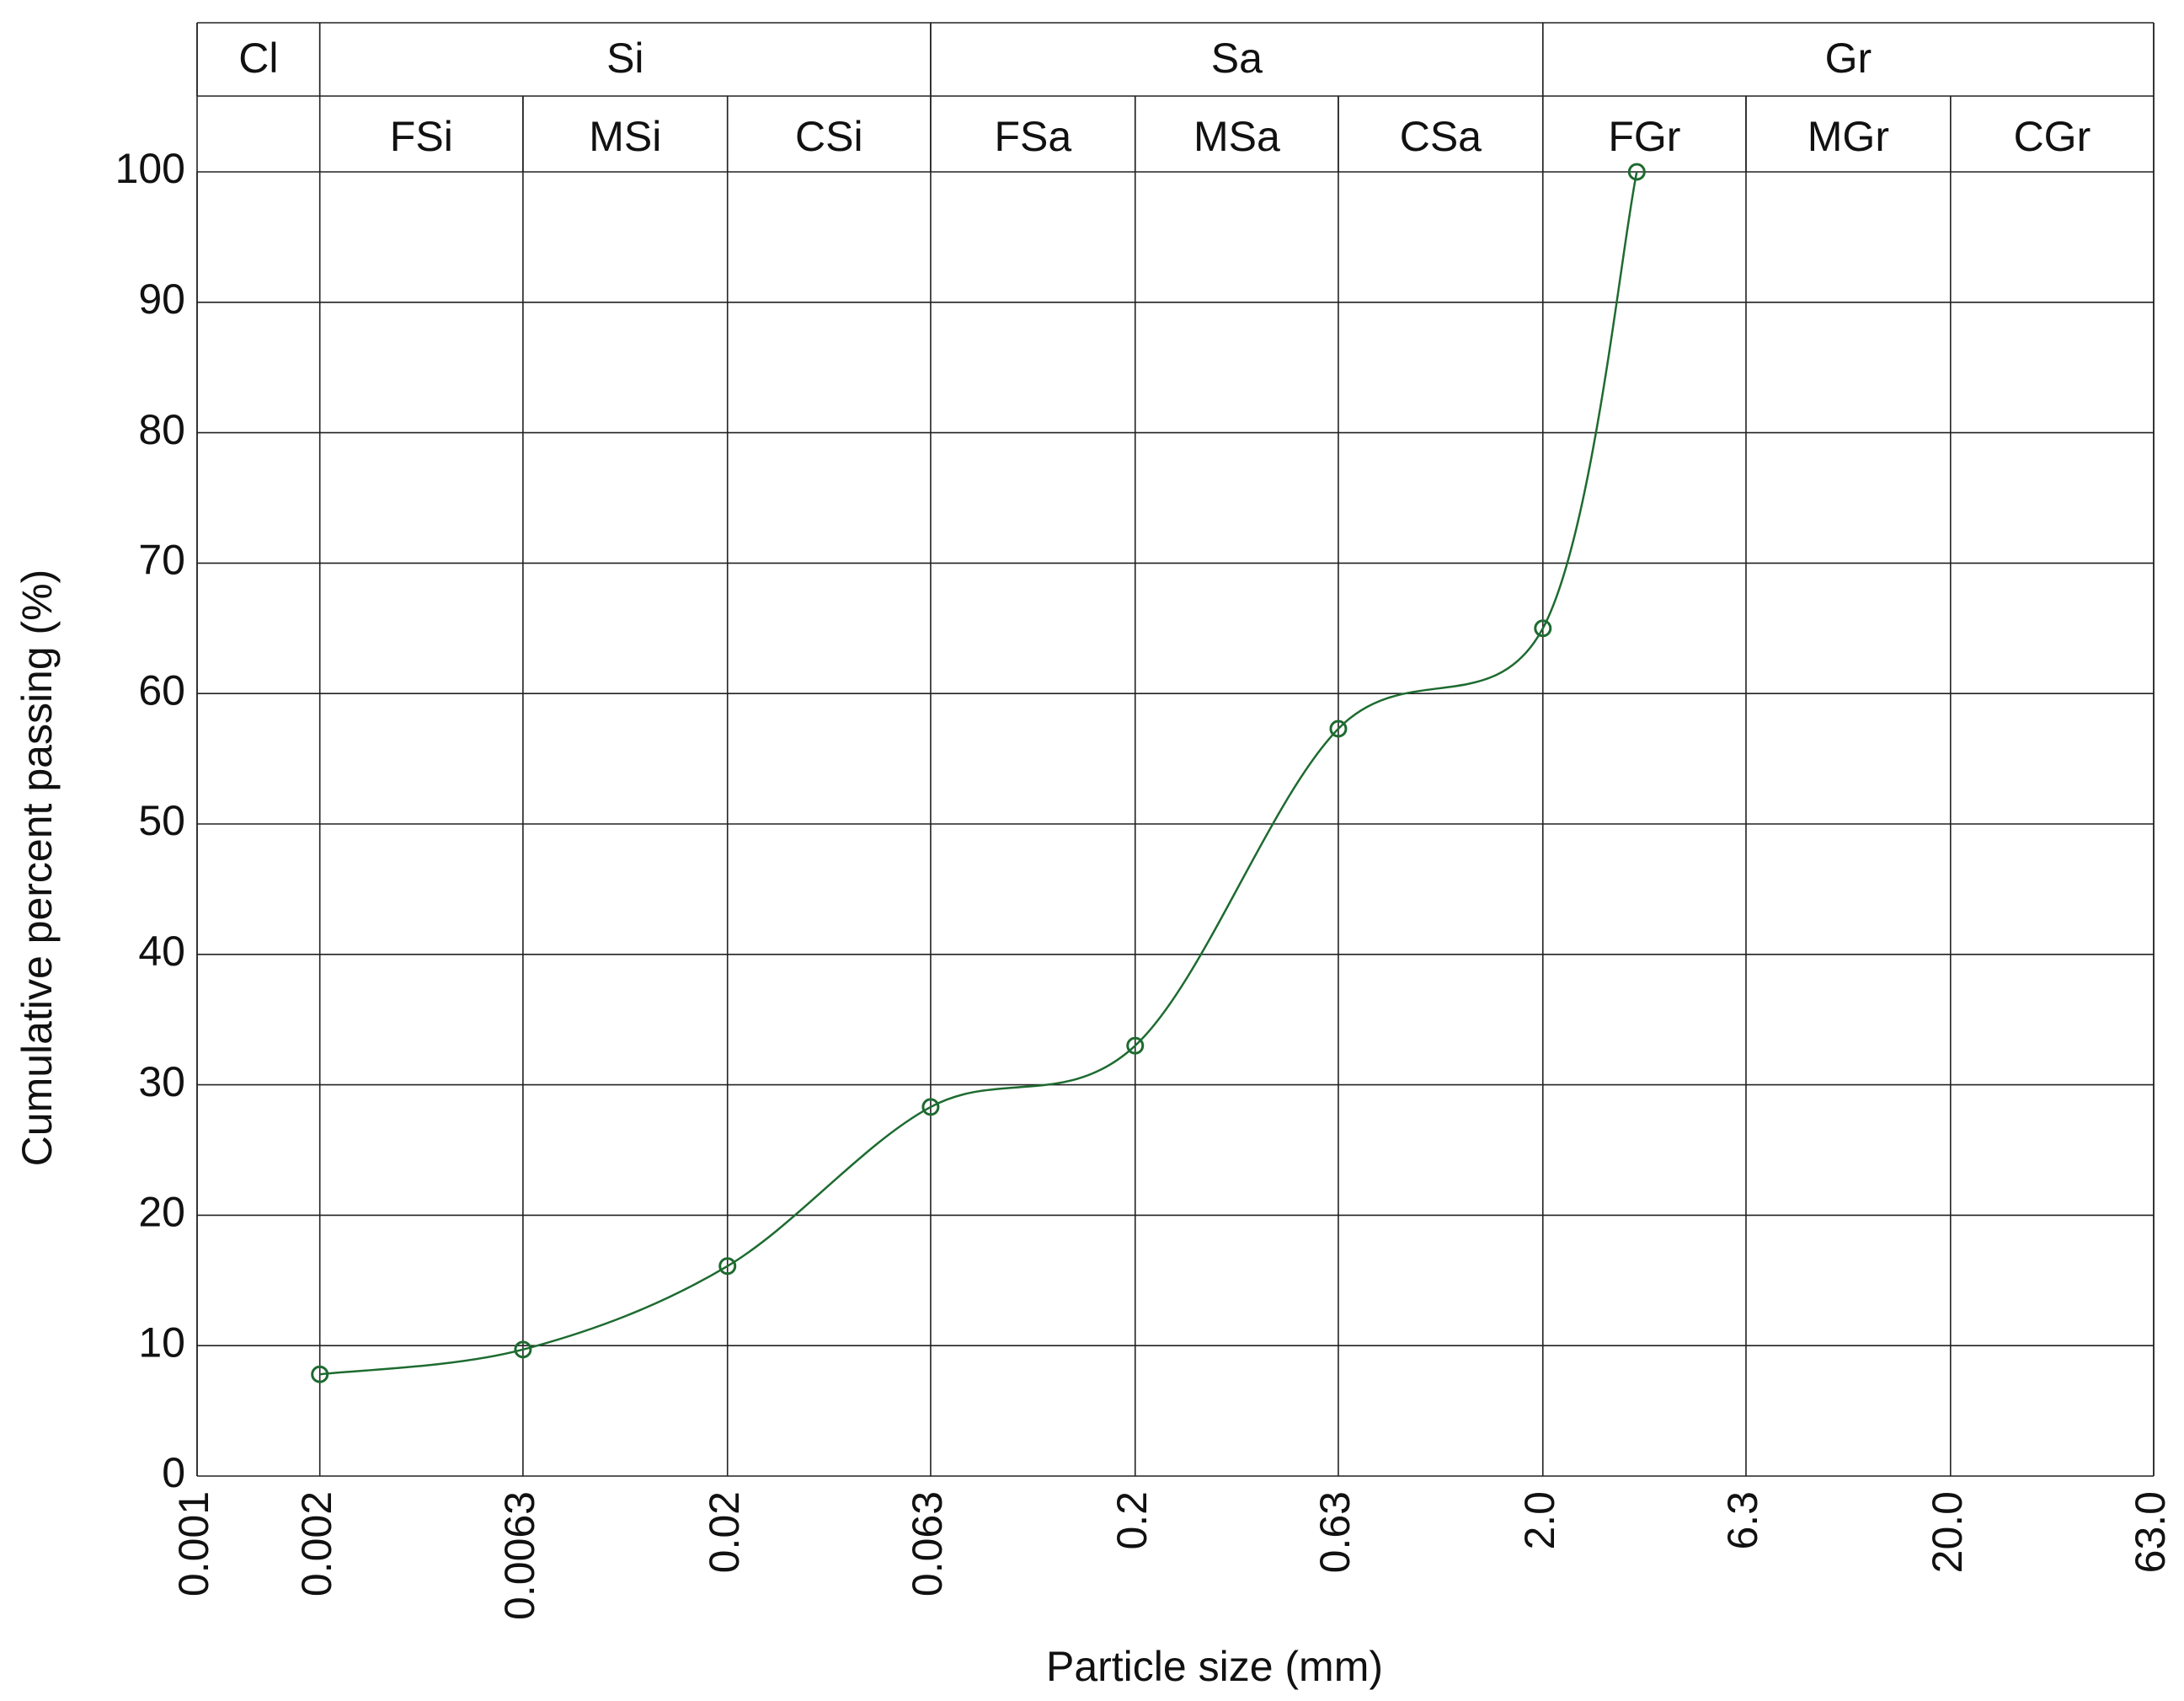  I want to click on y-tick-label: 100, so click(150, 169).